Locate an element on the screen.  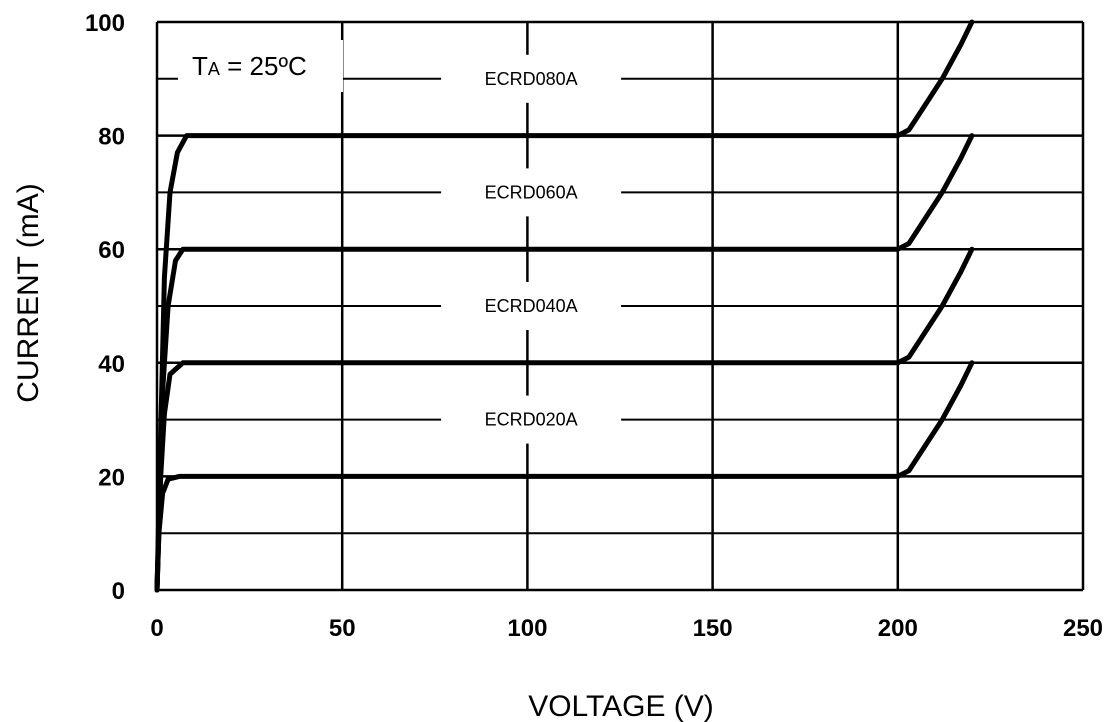
temperature-annotation: TA = 25ºC is located at coordinates (260, 66).